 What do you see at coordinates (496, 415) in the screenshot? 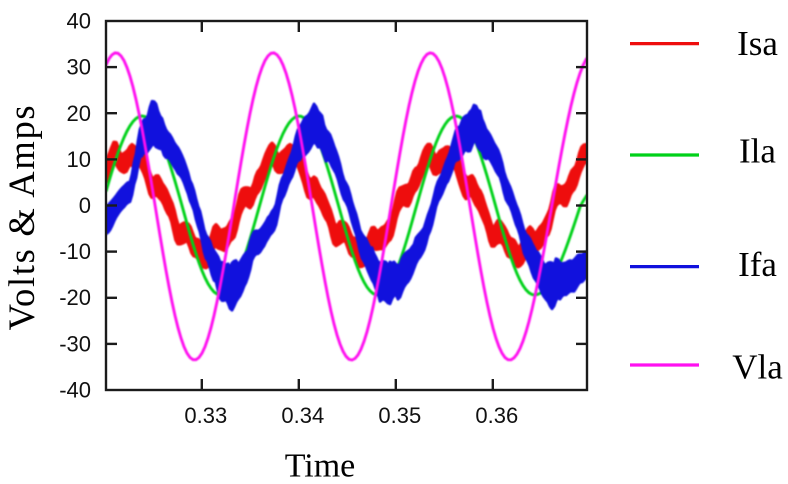
I see `svg-text: 0.36` at bounding box center [496, 415].